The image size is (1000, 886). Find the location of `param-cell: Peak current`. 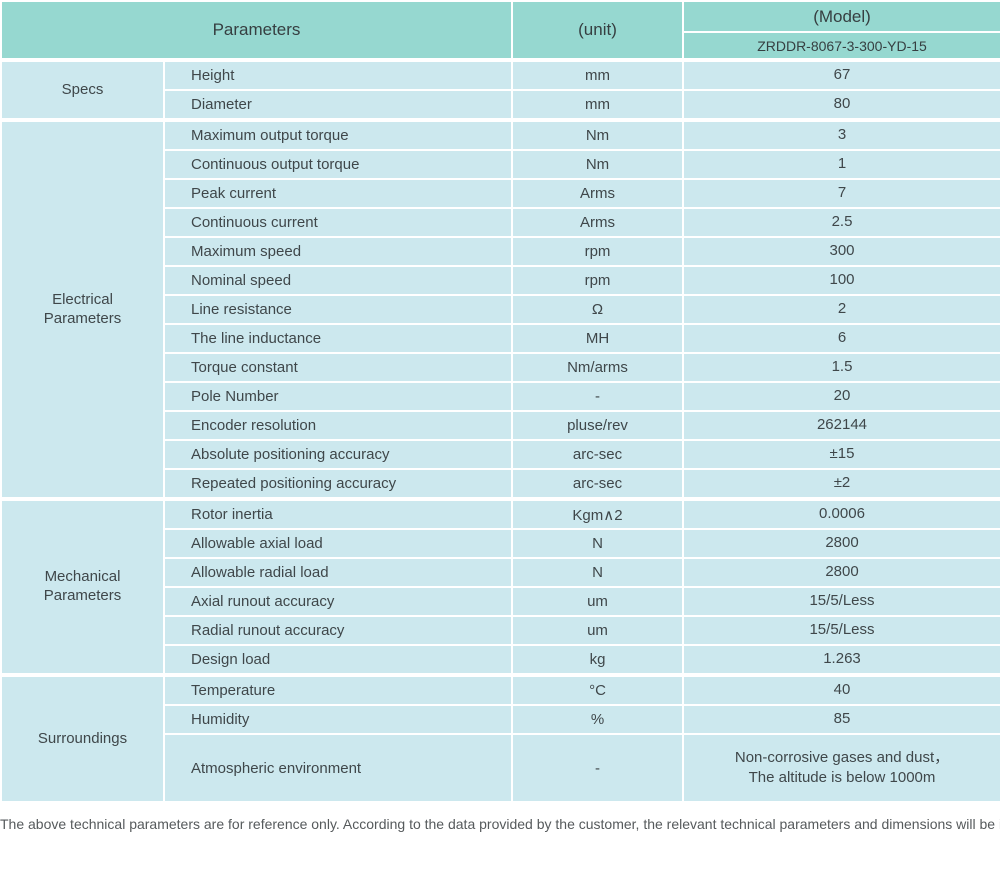

param-cell: Peak current is located at coordinates (338, 193).